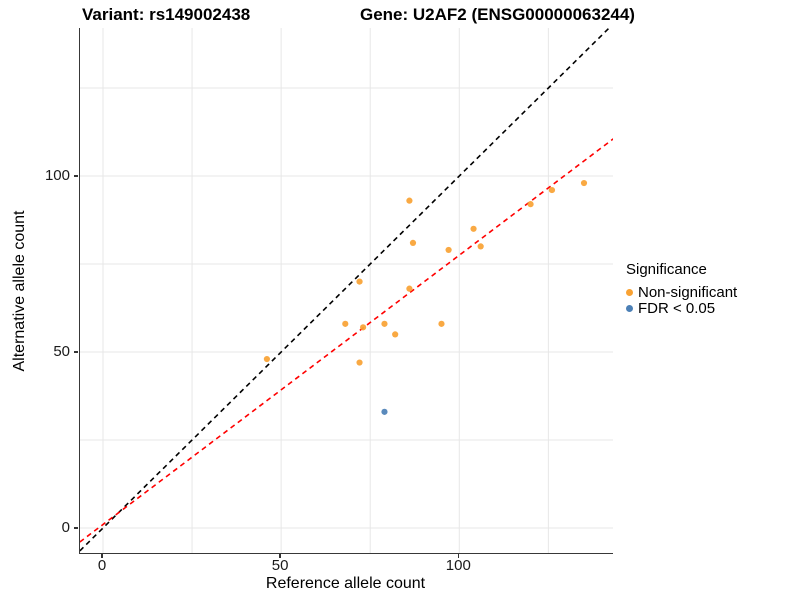 This screenshot has width=800, height=600. I want to click on plot-title-variant: Variant: rs149002438, so click(166, 14).